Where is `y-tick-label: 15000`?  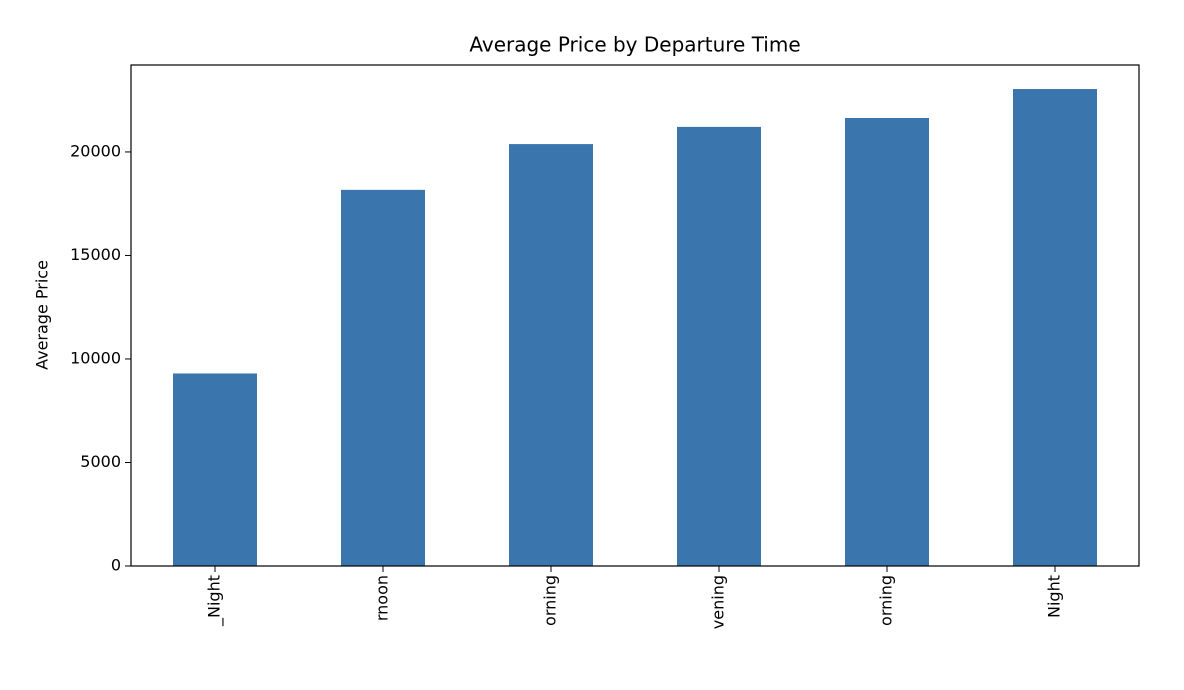
y-tick-label: 15000 is located at coordinates (95, 254).